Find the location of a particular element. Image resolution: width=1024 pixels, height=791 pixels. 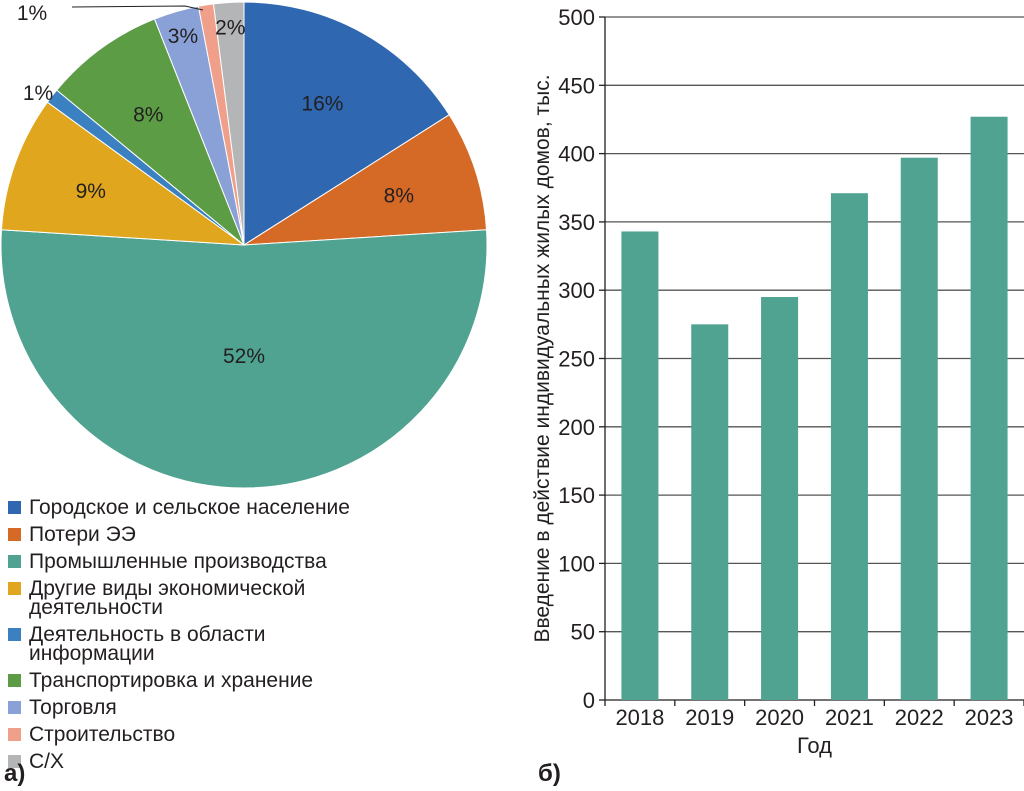

x-tick-label: 2019 is located at coordinates (709, 717).